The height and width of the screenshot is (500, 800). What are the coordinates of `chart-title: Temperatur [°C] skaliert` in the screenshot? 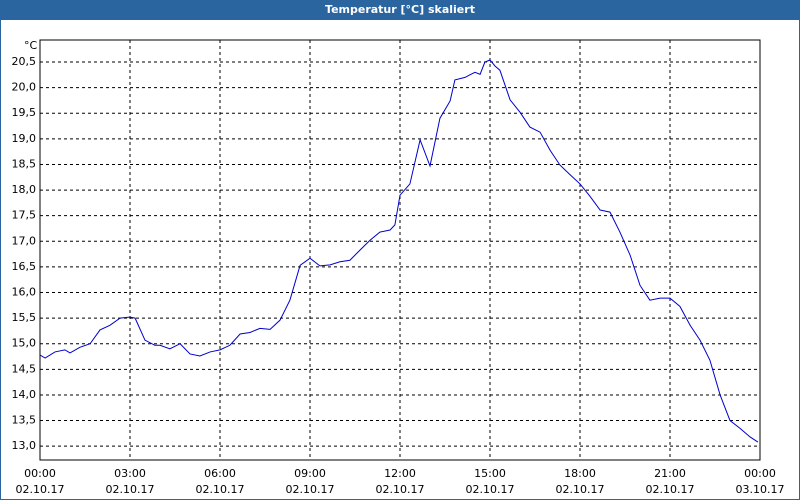 It's located at (400, 9).